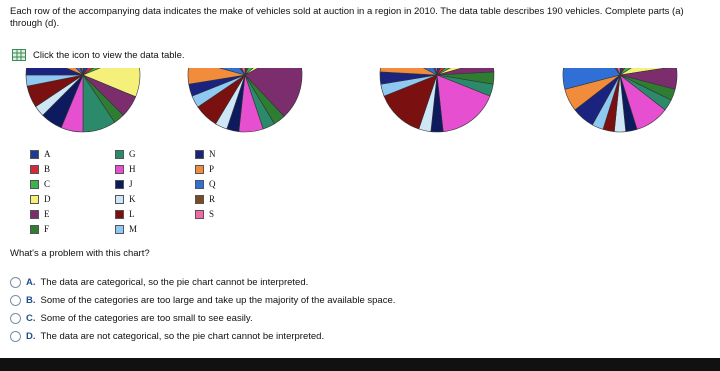  What do you see at coordinates (212, 184) in the screenshot?
I see `legend-label: Q` at bounding box center [212, 184].